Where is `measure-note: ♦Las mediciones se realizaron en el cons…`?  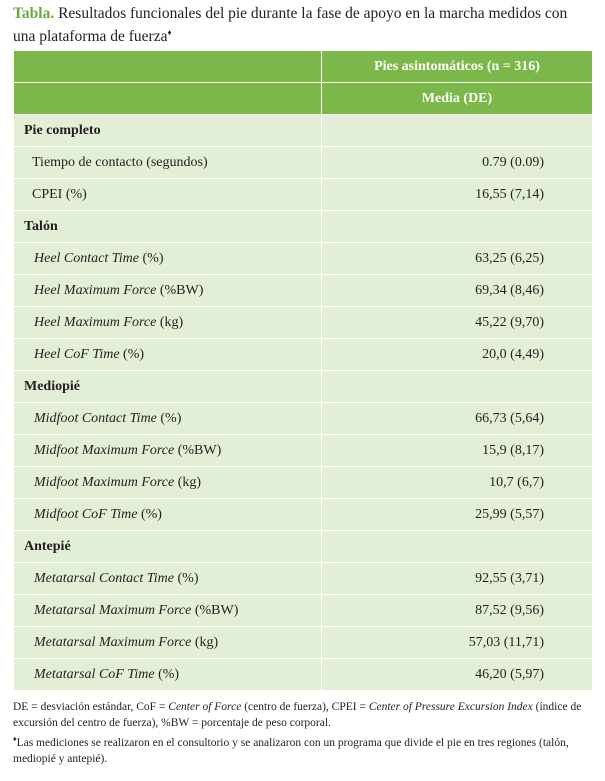
measure-note: ♦Las mediciones se realizaron en el cons… is located at coordinates (304, 749).